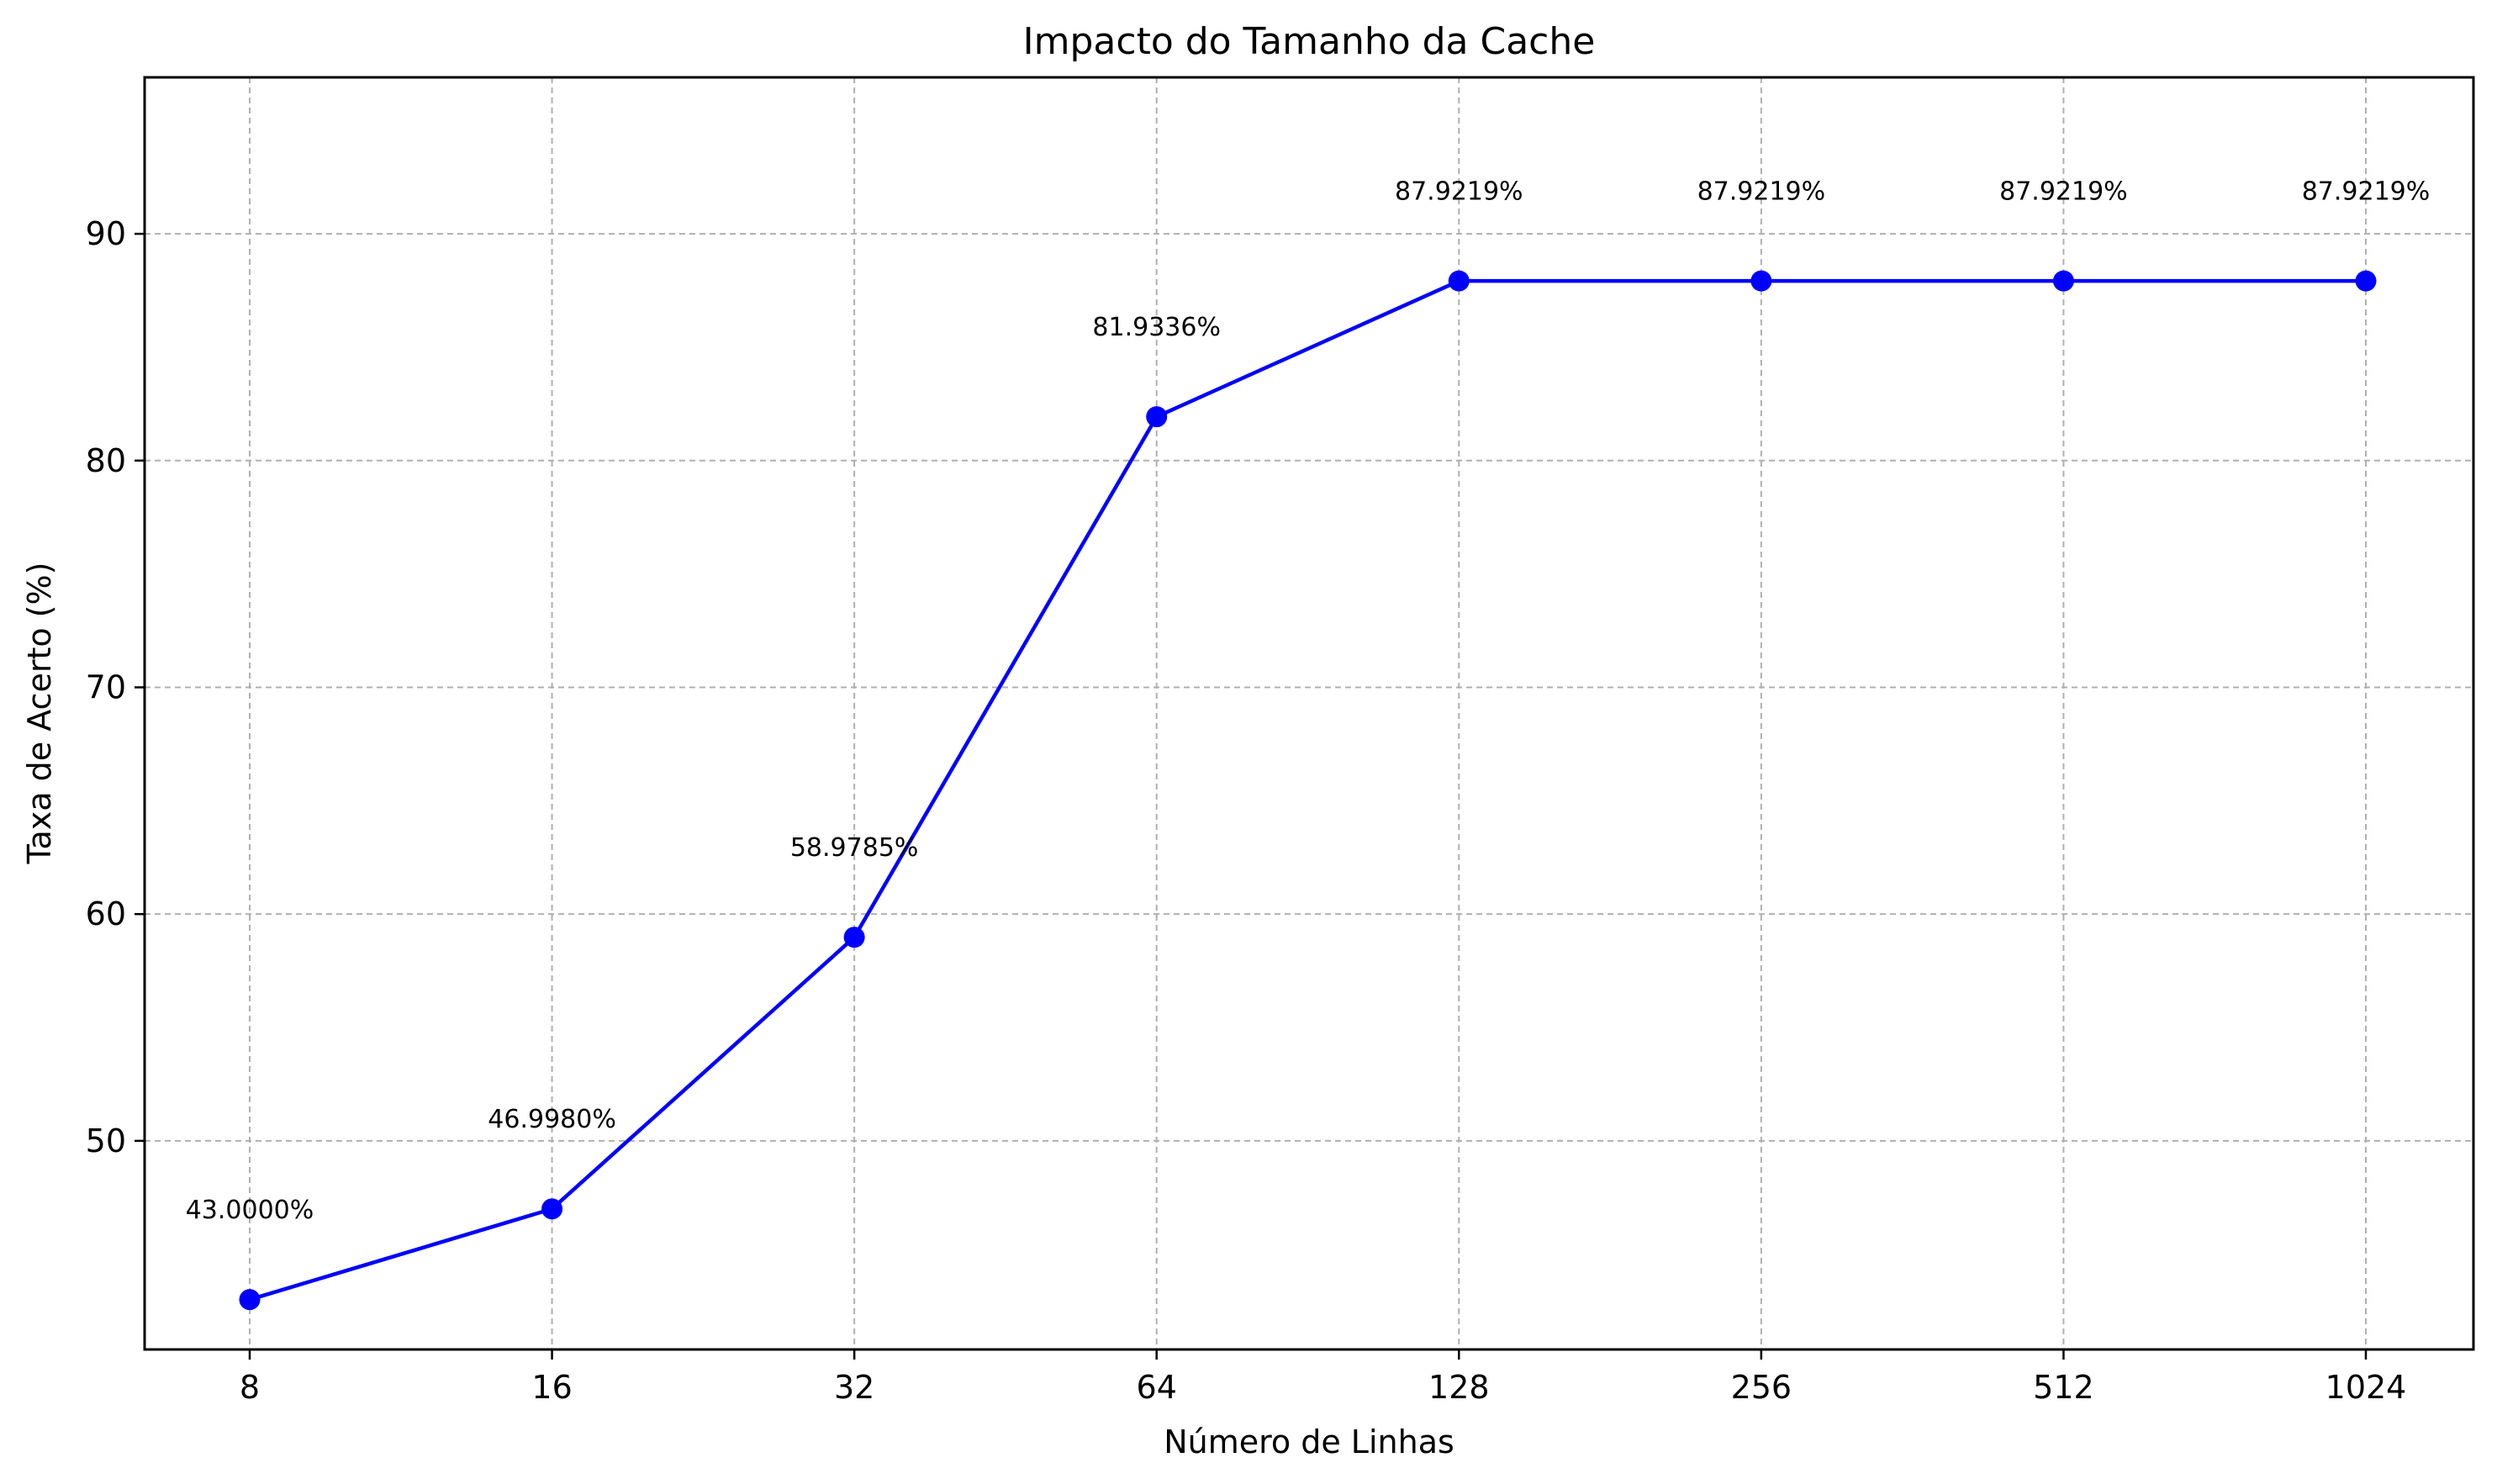 The image size is (2497, 1484). Describe the element at coordinates (1761, 1387) in the screenshot. I see `x-tick-label: 256` at that location.